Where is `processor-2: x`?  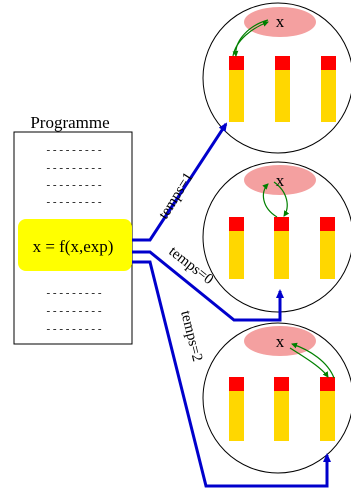 processor-2: x is located at coordinates (276, 237).